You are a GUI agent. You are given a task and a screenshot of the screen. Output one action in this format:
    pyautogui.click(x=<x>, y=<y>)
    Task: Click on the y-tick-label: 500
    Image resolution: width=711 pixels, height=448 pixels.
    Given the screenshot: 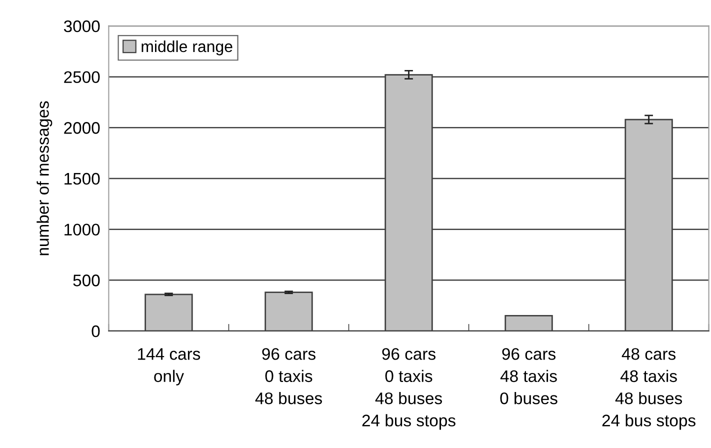 What is the action you would take?
    pyautogui.click(x=86, y=280)
    